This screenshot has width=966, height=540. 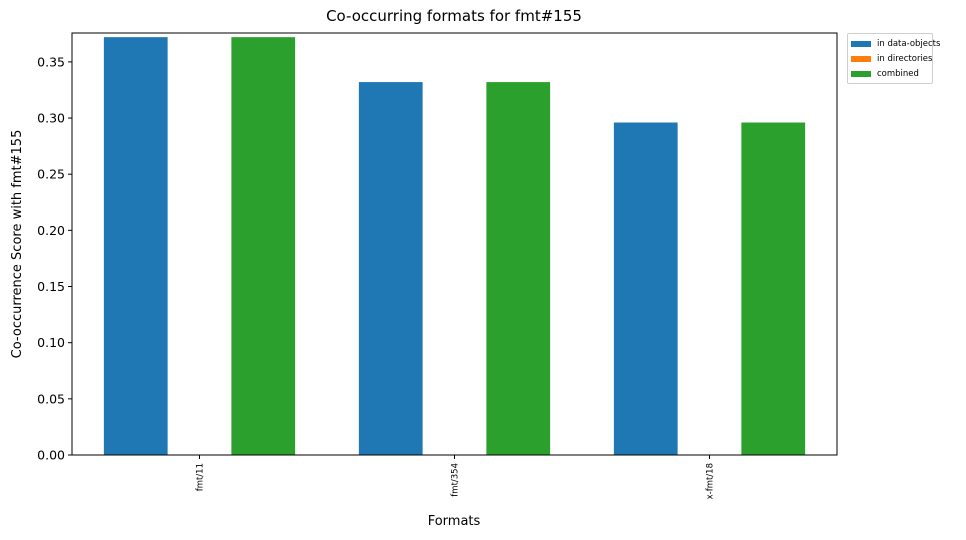 I want to click on y-axis-label: Co-occurrence Score with fmt#155, so click(x=17, y=244).